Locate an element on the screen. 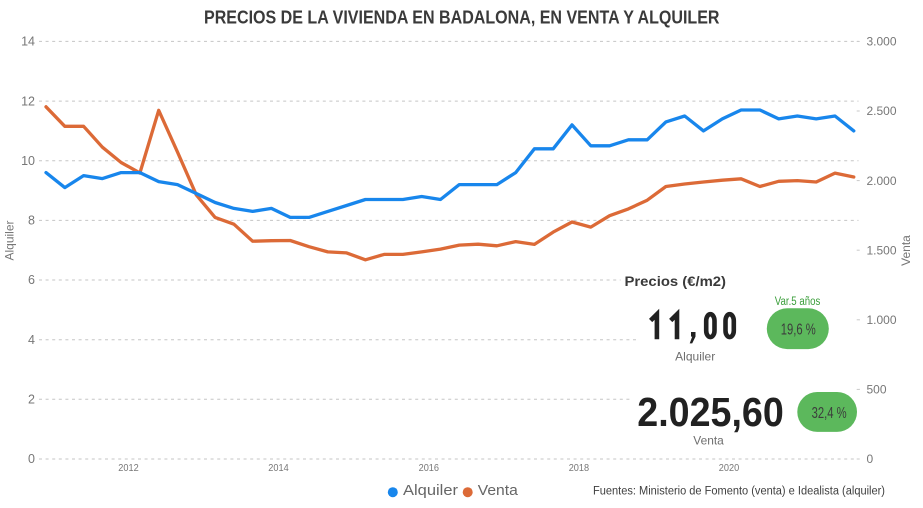 Image resolution: width=923 pixels, height=508 pixels. svg-text: 14 is located at coordinates (28, 42).